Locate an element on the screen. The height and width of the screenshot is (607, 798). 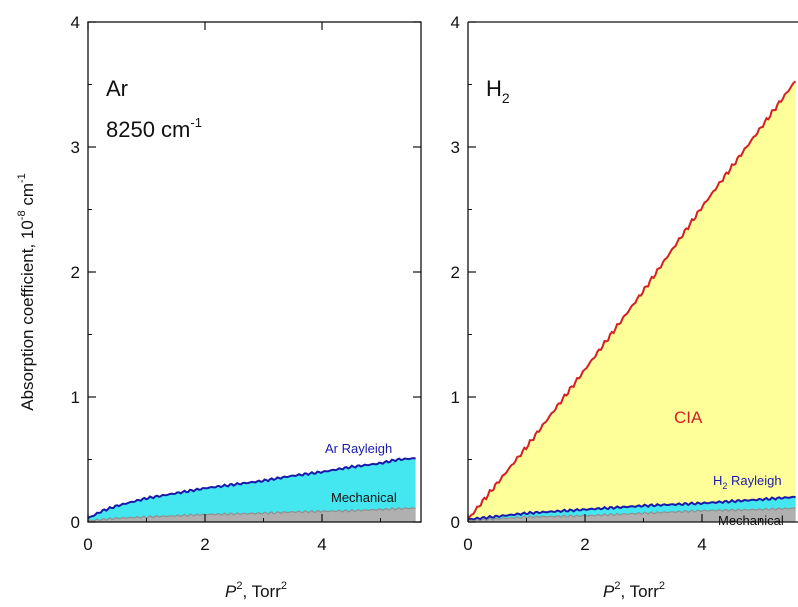
ar-x-axis-p: P is located at coordinates (231, 591).